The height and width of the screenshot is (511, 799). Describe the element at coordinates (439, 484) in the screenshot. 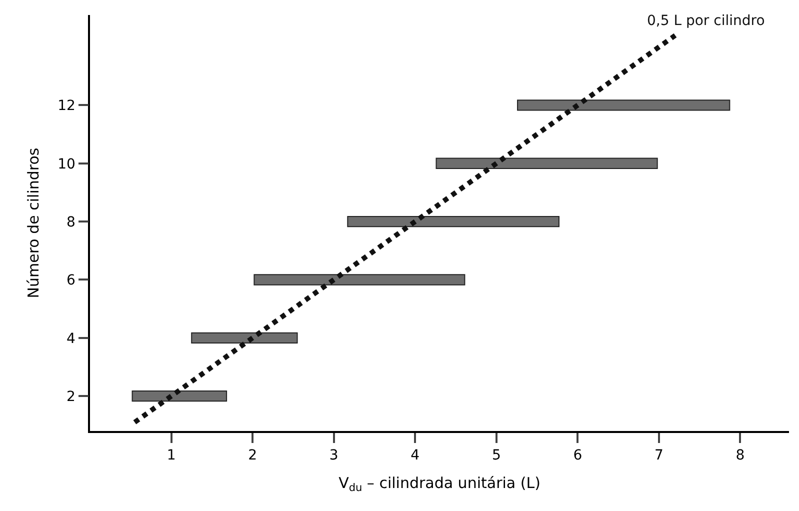

I see `x-axis-title: V$_{du}$ – cilindrada unitária (L)` at that location.